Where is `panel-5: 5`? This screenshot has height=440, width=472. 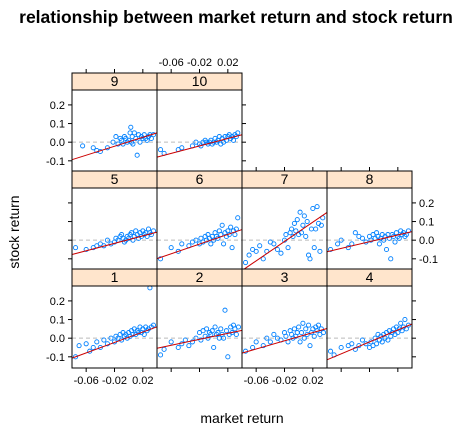
panel-5: 5 is located at coordinates (114, 220).